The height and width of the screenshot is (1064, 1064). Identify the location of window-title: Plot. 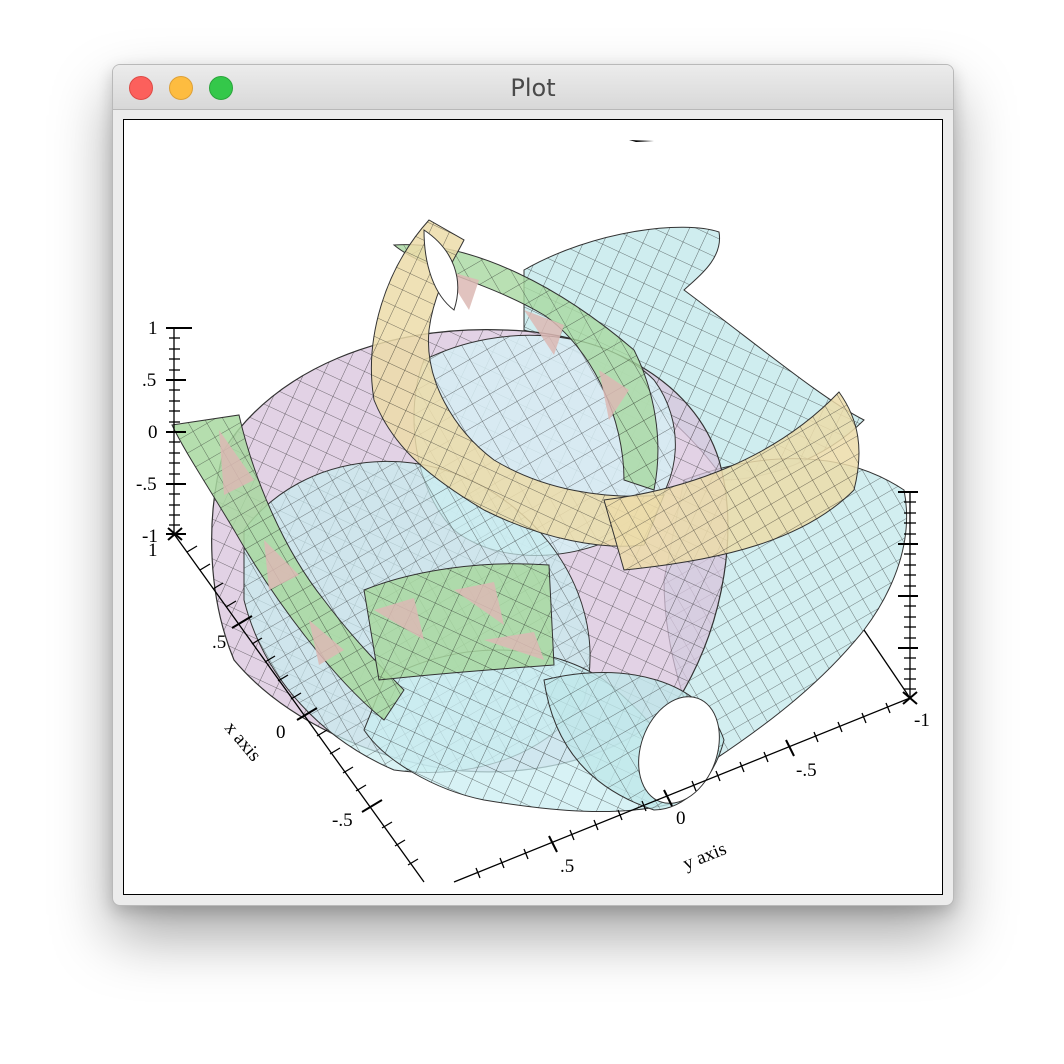
(533, 88).